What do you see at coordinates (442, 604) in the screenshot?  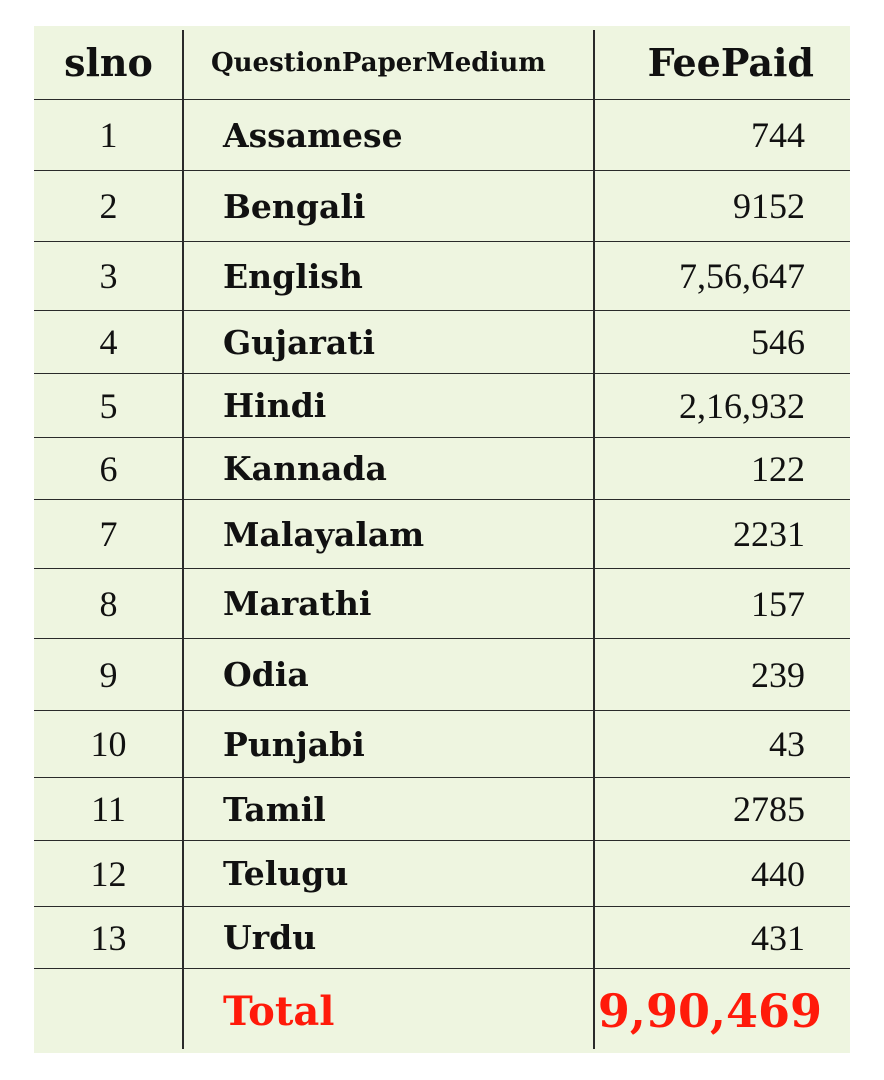 I see `table-row: 8 Marathi 157` at bounding box center [442, 604].